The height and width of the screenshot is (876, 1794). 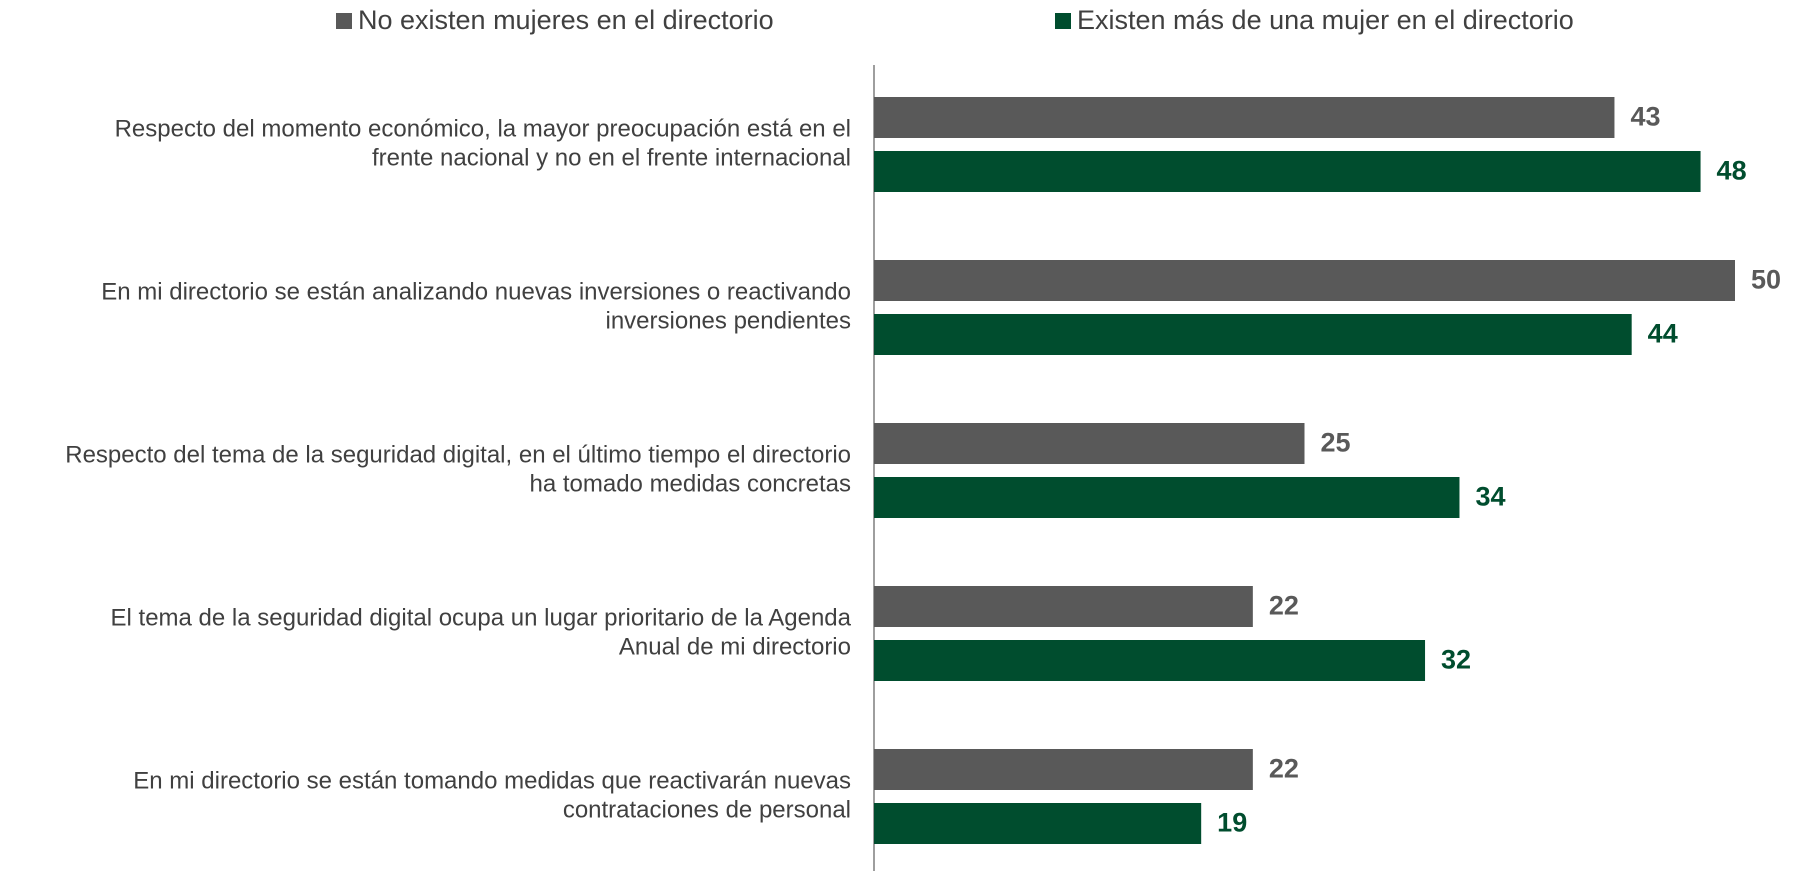 I want to click on category-label: inversiones pendientes, so click(x=729, y=320).